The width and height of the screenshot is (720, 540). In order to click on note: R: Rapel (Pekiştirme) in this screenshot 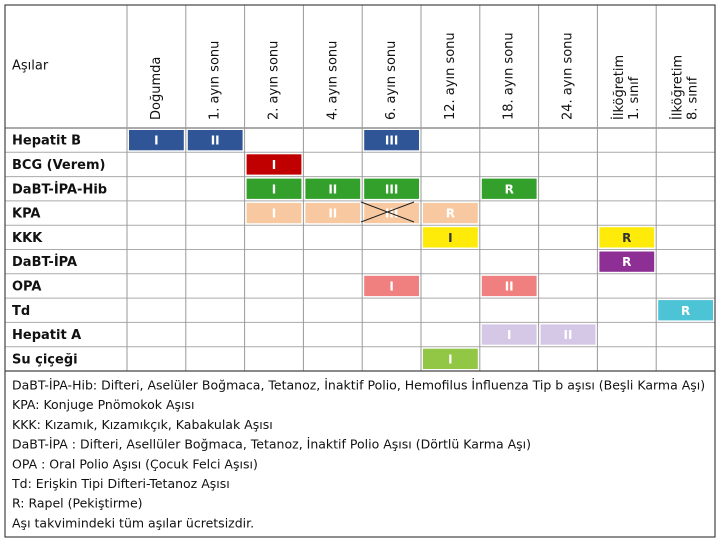, I will do `click(77, 503)`.